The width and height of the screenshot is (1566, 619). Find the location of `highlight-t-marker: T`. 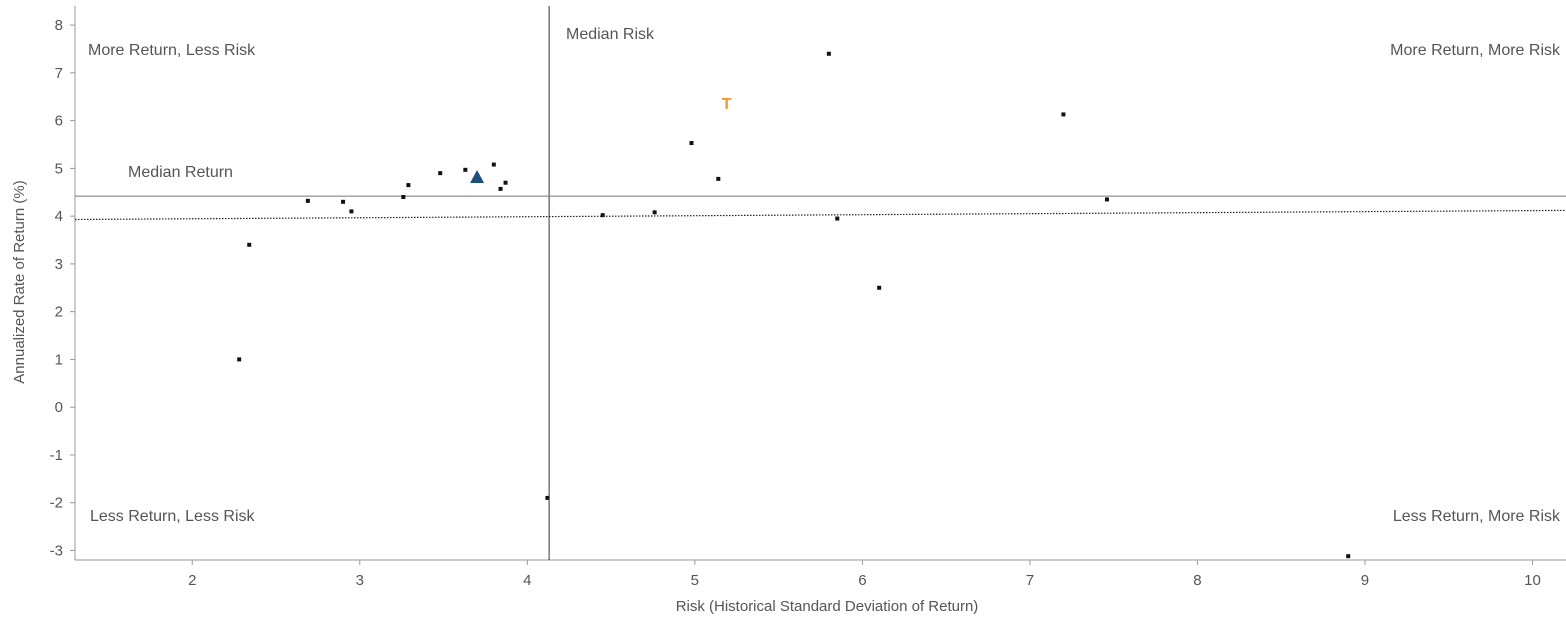

highlight-t-marker: T is located at coordinates (727, 104).